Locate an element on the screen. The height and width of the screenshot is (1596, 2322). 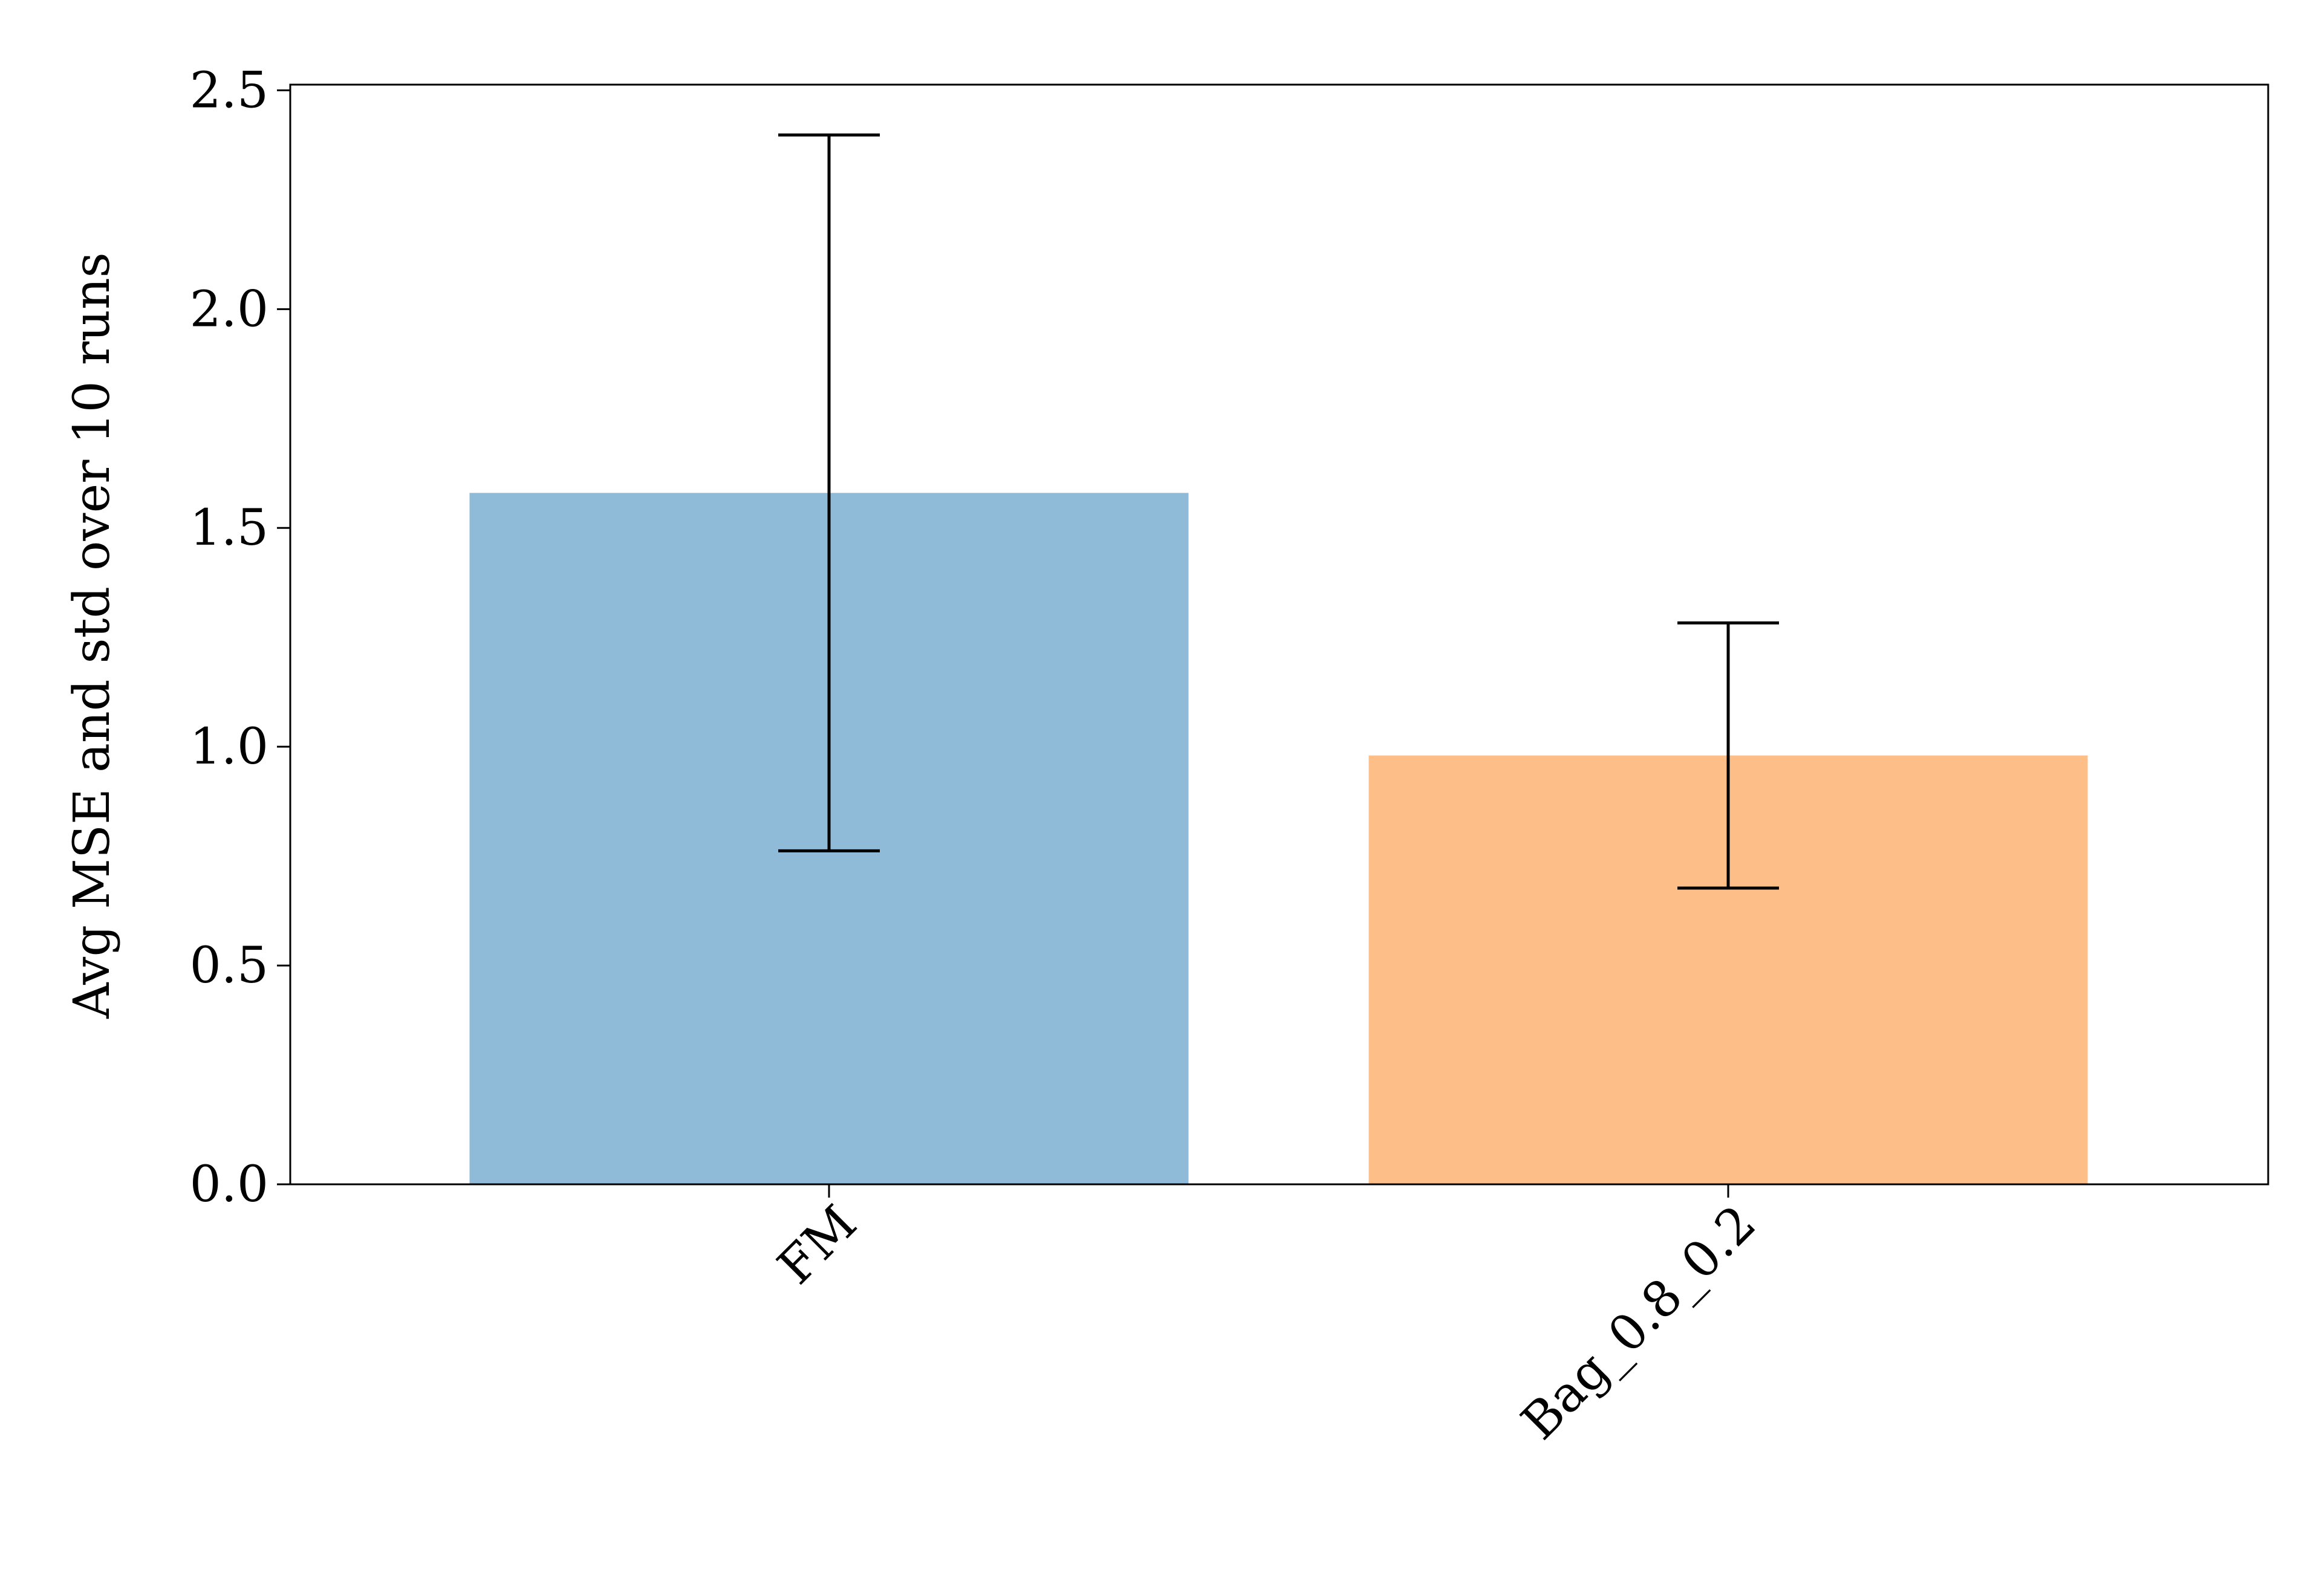
y-tick-label: 2.0 is located at coordinates (229, 309).